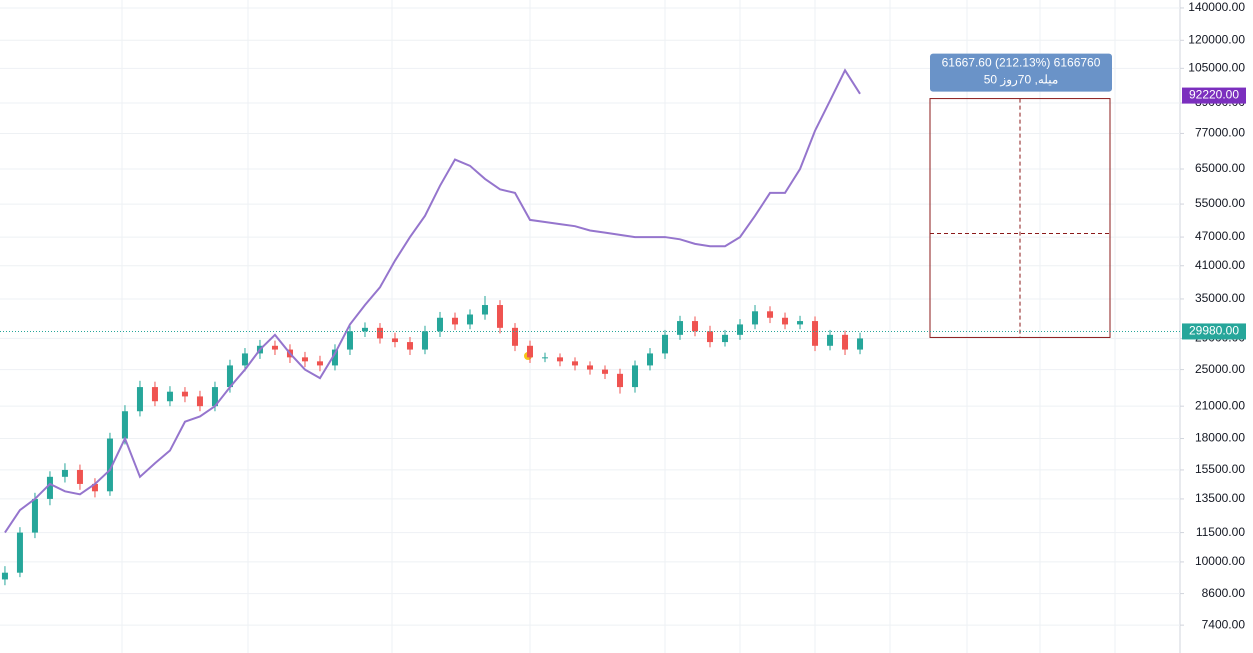 The height and width of the screenshot is (653, 1253). Describe the element at coordinates (1224, 593) in the screenshot. I see `y-tick-label: 8600.00` at that location.